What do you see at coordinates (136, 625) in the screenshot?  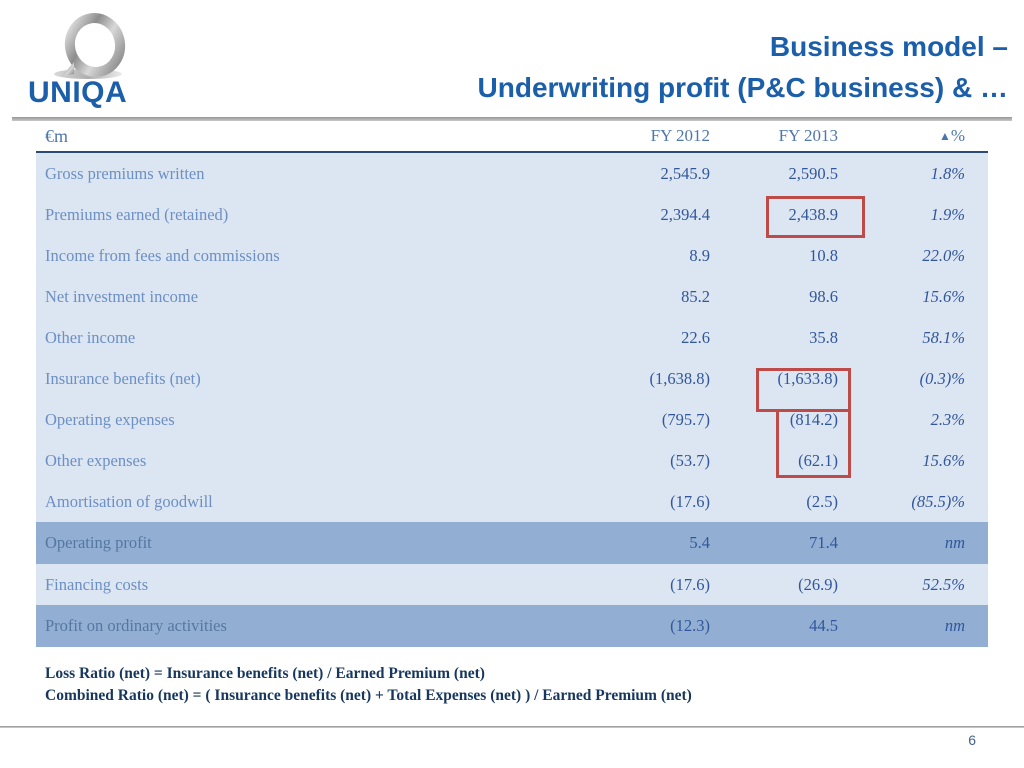 I see `row-label: Profit on ordinary activities` at bounding box center [136, 625].